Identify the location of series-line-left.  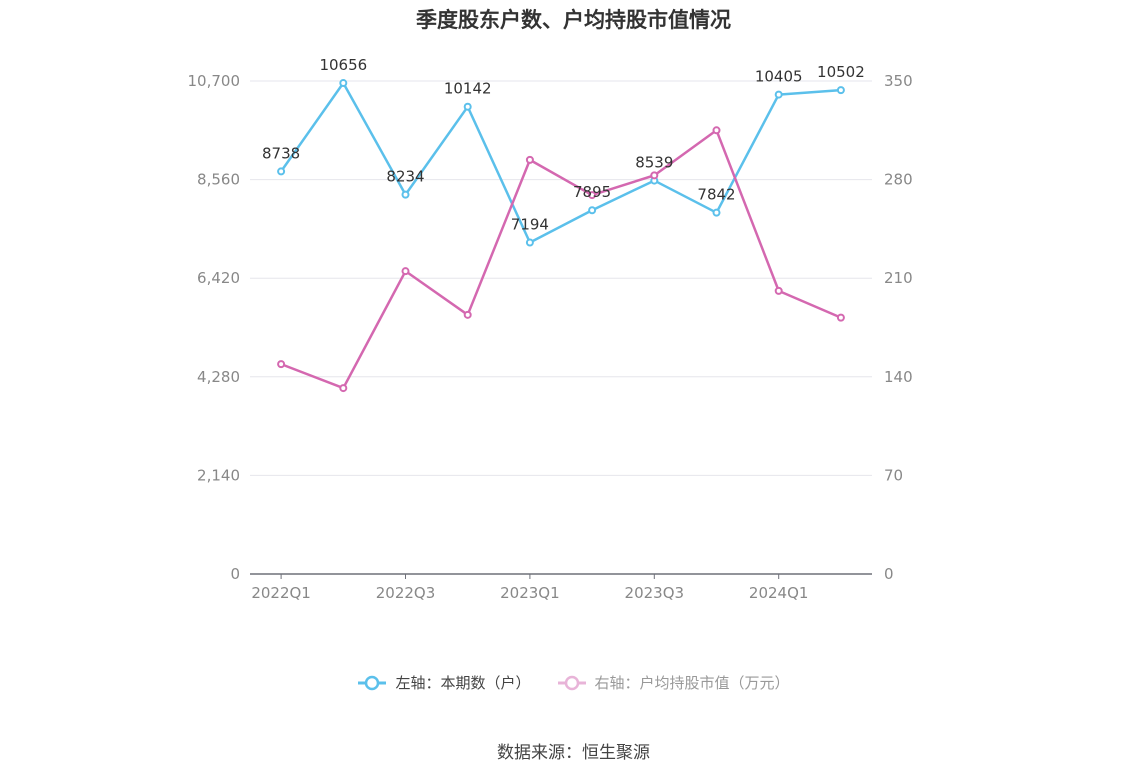
(560, 162).